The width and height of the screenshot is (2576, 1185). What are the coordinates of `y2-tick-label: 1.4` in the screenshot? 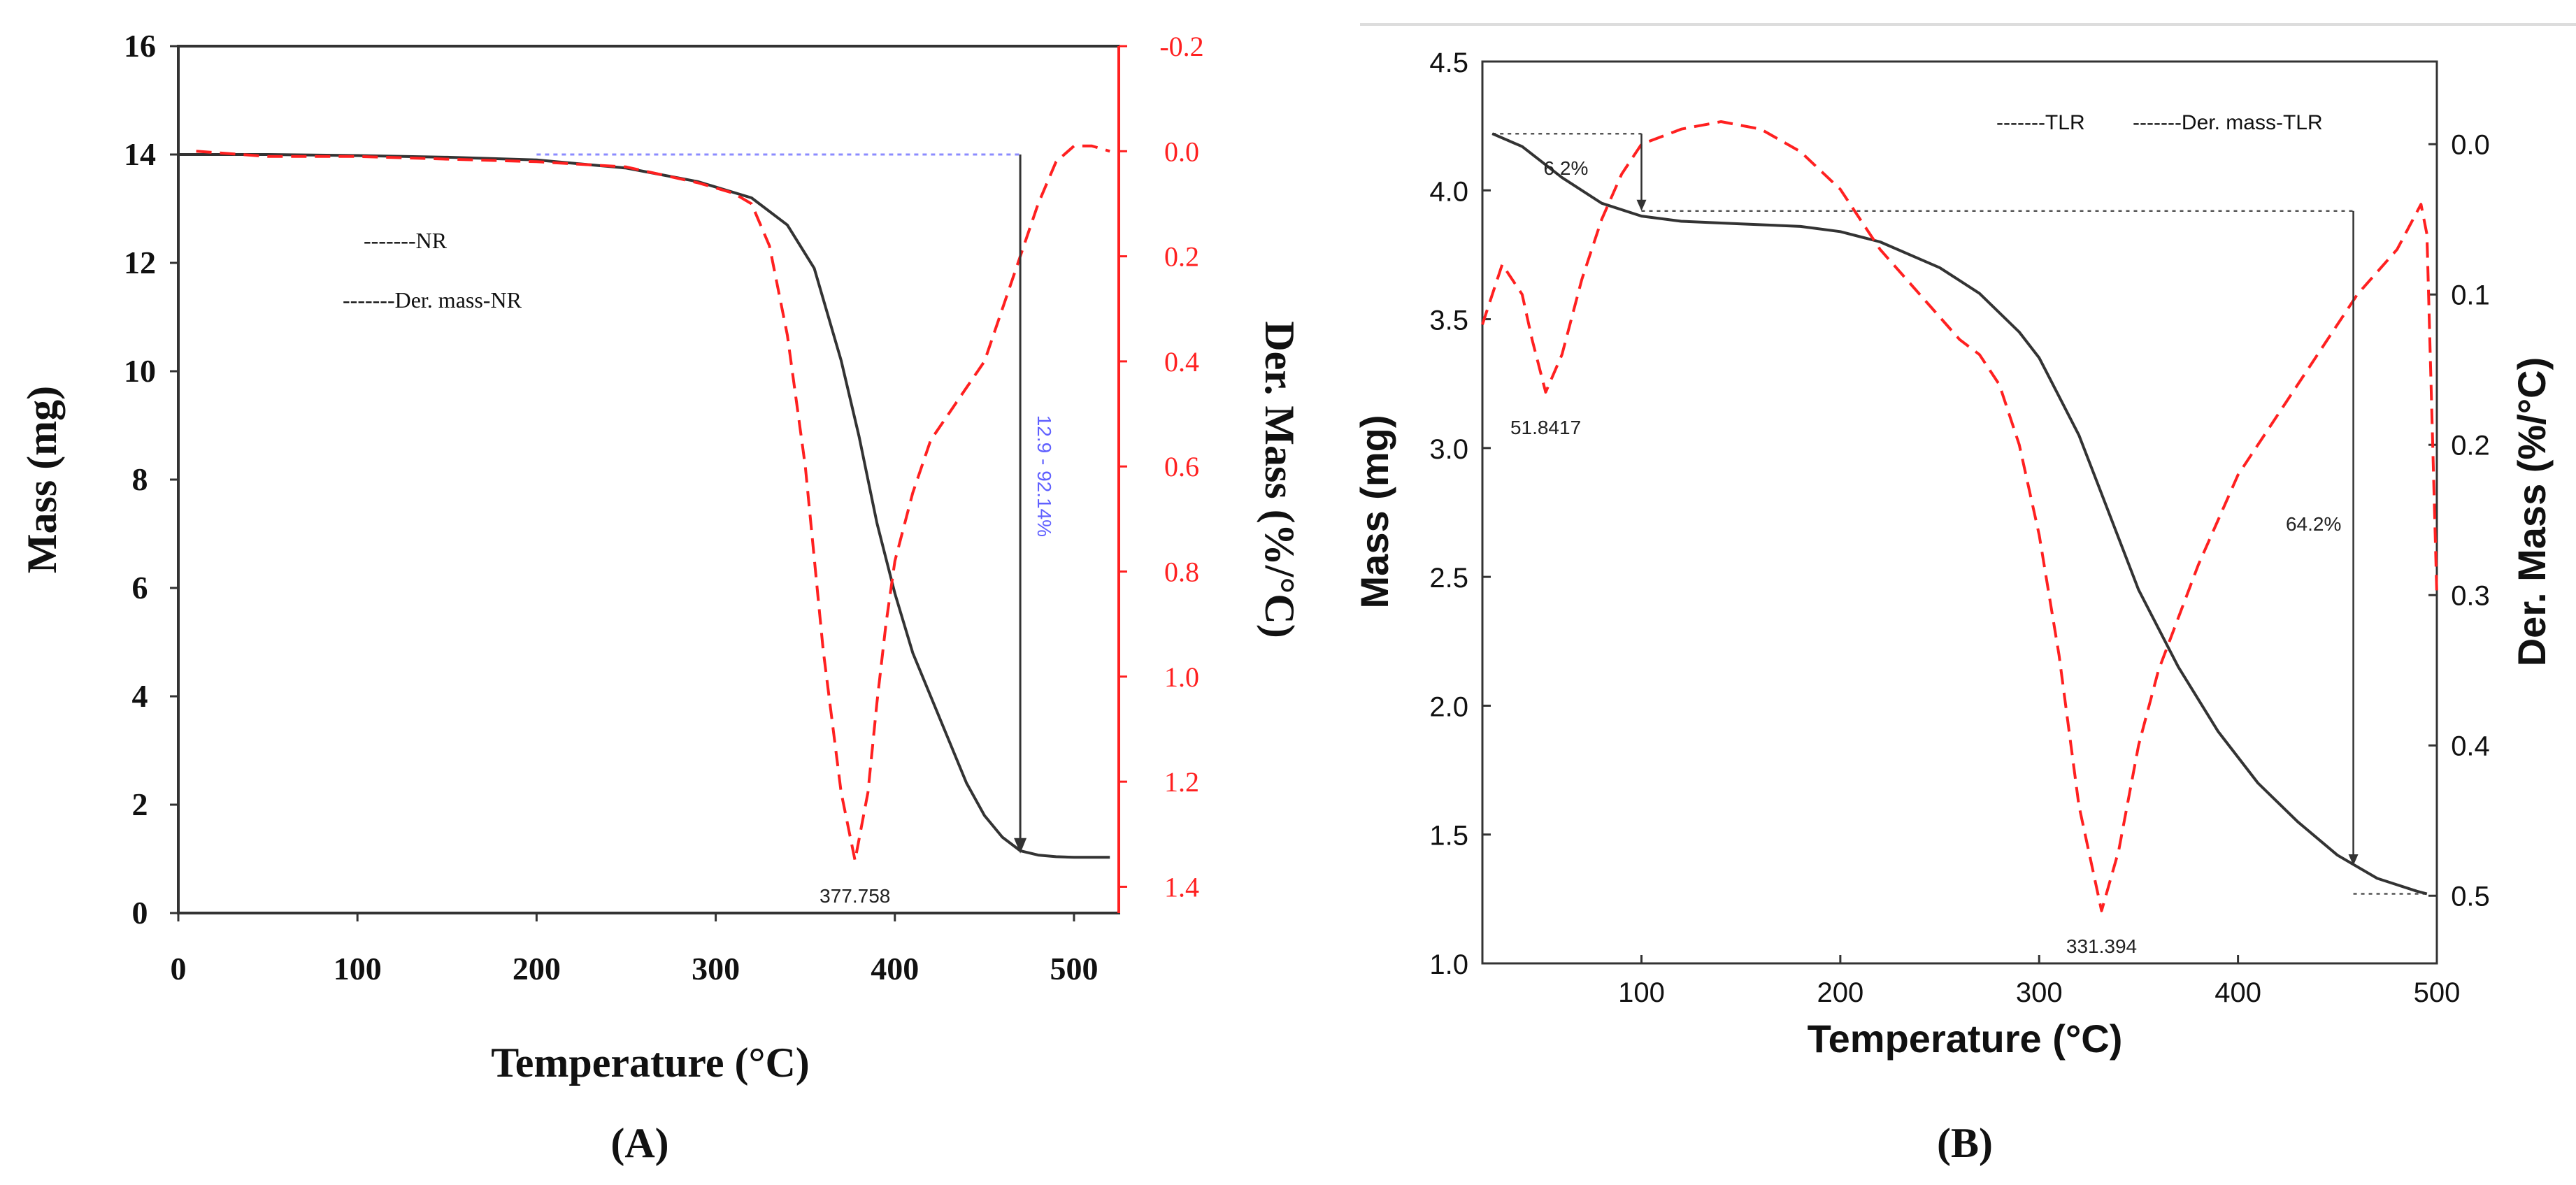 It's located at (1181, 887).